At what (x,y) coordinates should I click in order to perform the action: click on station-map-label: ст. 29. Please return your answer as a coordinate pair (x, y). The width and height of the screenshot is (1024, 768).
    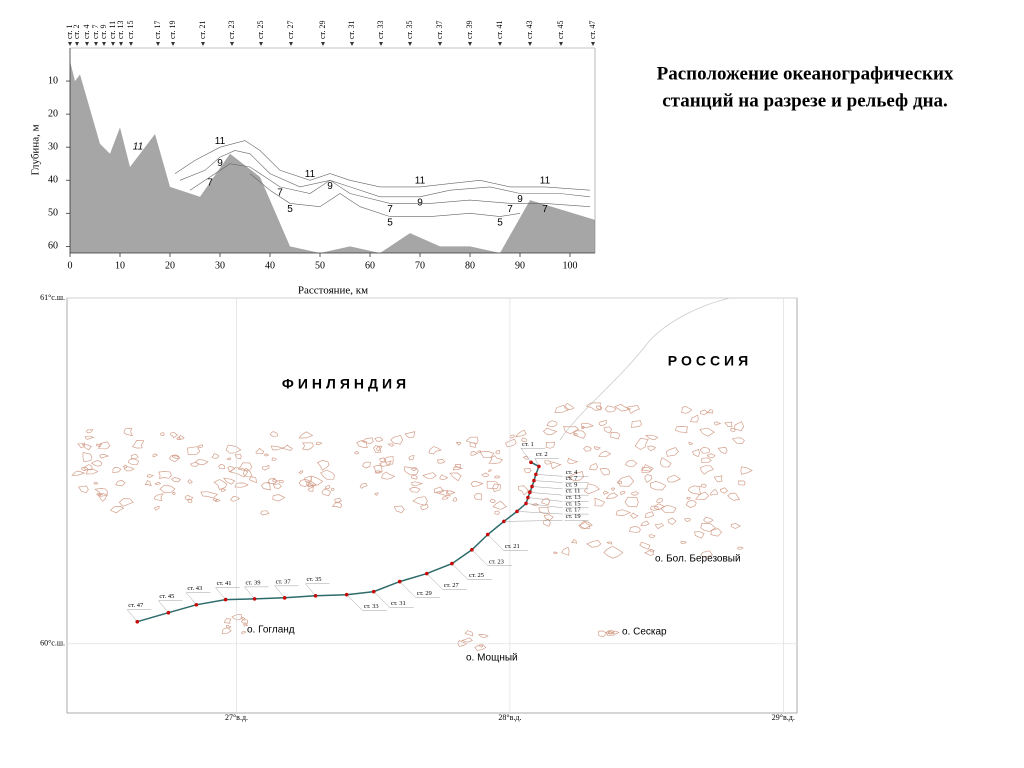
    Looking at the image, I should click on (424, 593).